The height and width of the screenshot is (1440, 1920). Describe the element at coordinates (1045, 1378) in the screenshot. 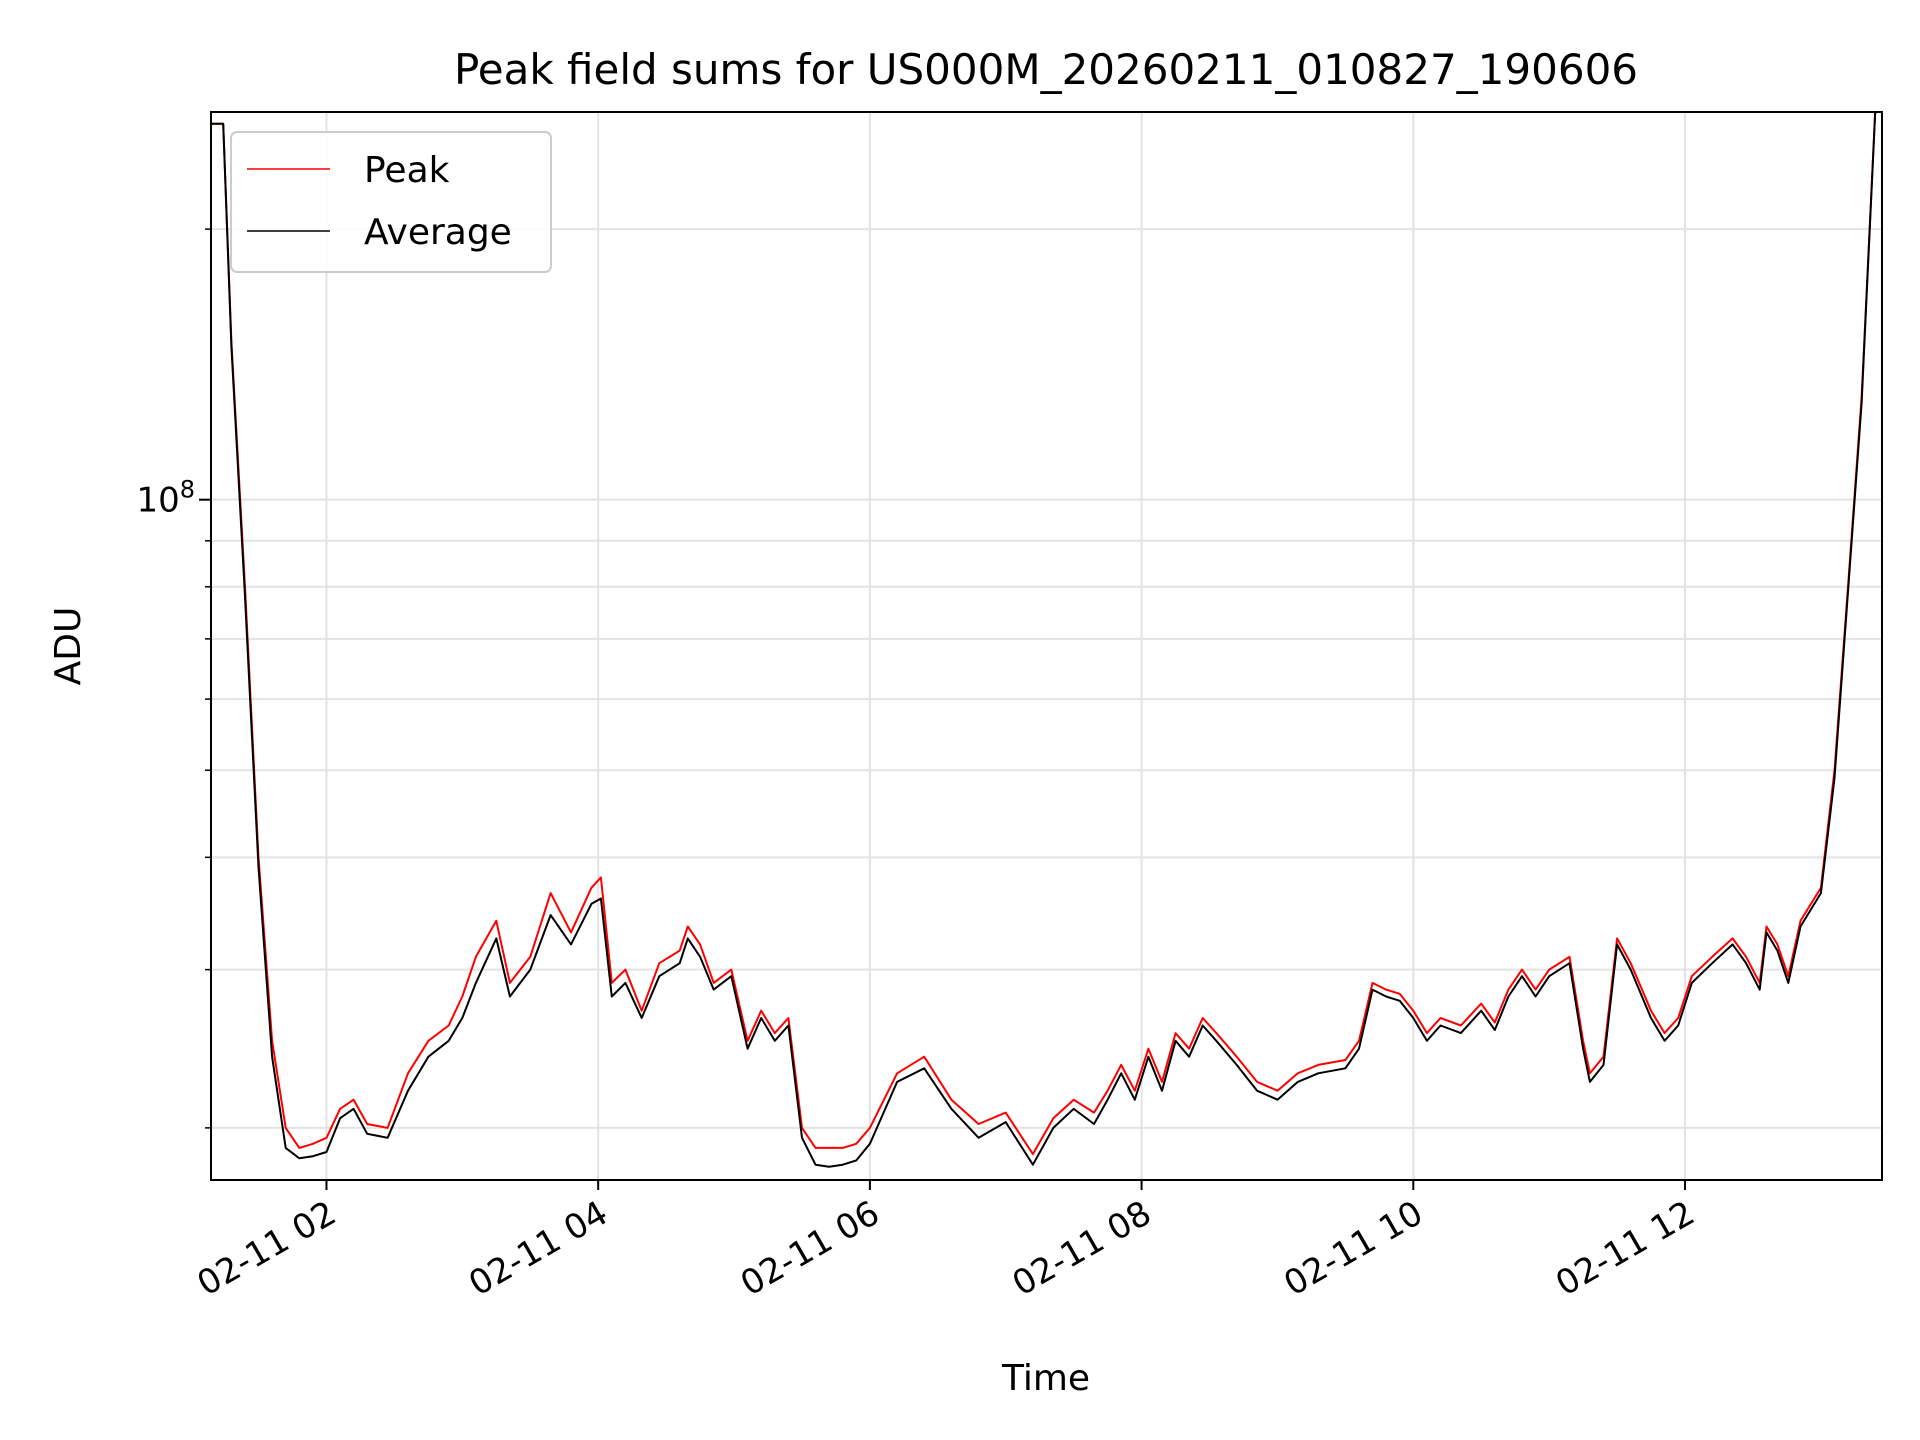

I see `x-axis-label: Time` at that location.